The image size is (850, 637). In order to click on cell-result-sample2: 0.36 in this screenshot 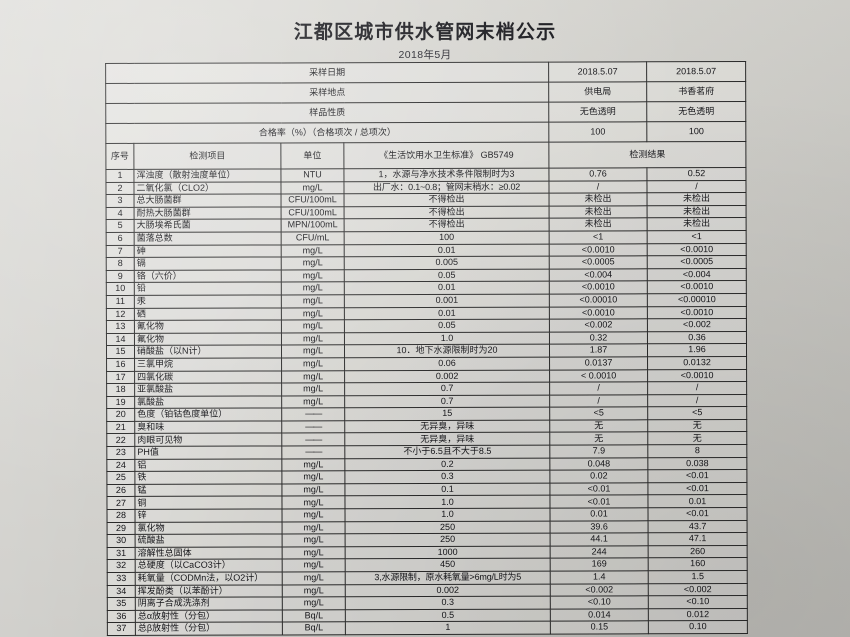, I will do `click(697, 338)`.